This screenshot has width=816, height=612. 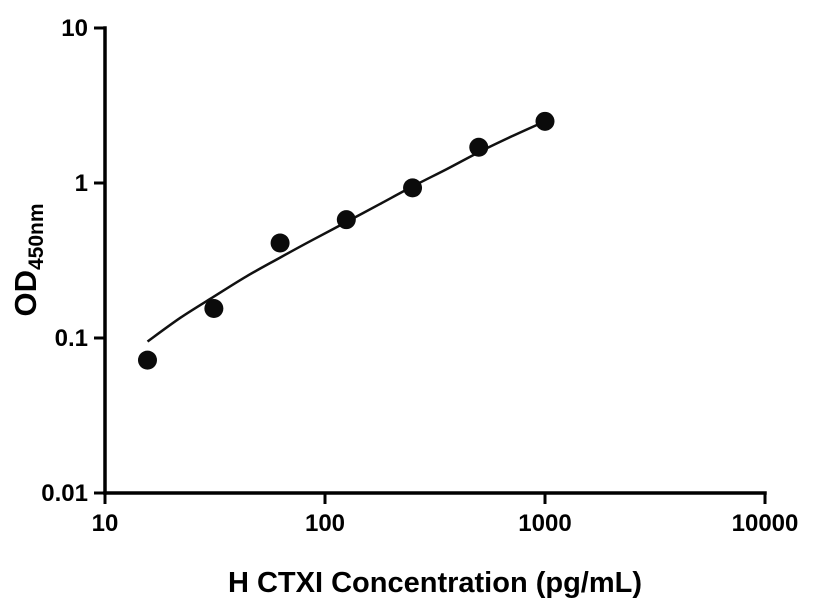 I want to click on x-tick-label: 100, so click(x=325, y=523).